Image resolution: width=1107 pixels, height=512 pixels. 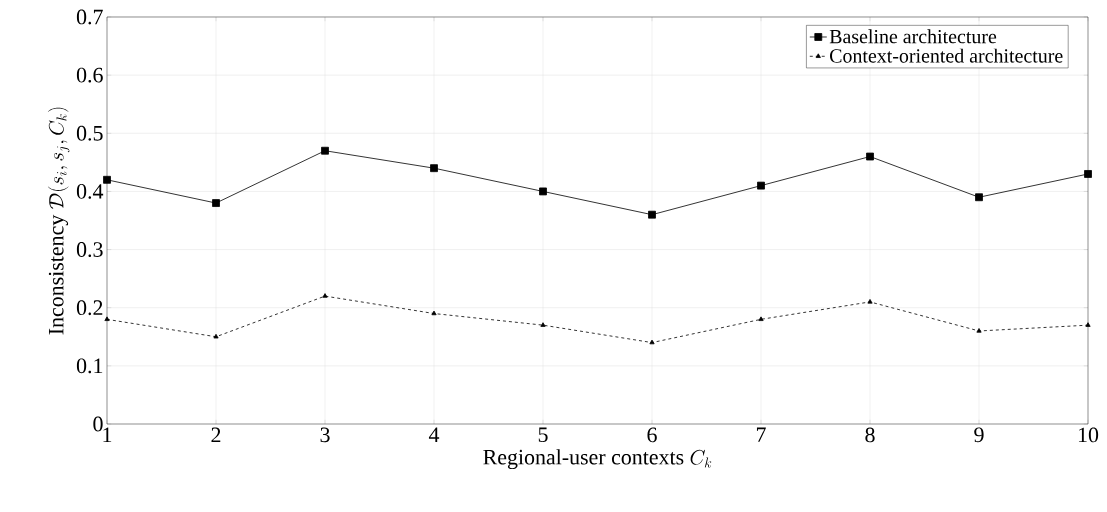 What do you see at coordinates (1088, 435) in the screenshot?
I see `x-tick-label: 10` at bounding box center [1088, 435].